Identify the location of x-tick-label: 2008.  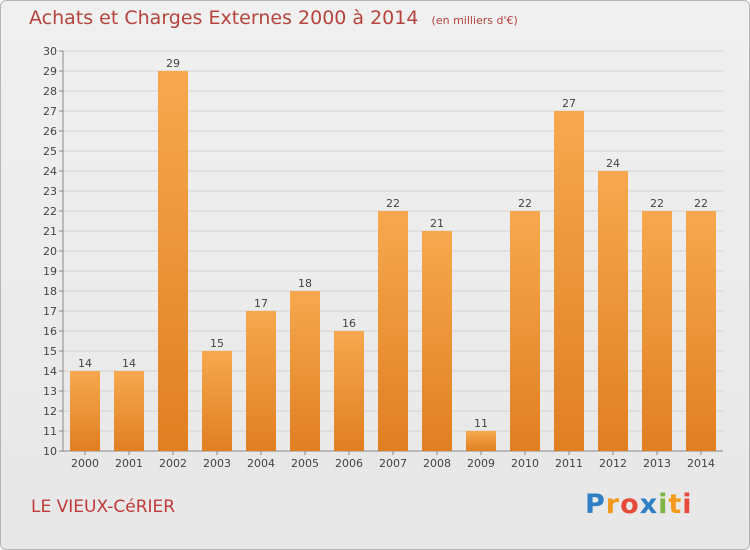
(437, 463).